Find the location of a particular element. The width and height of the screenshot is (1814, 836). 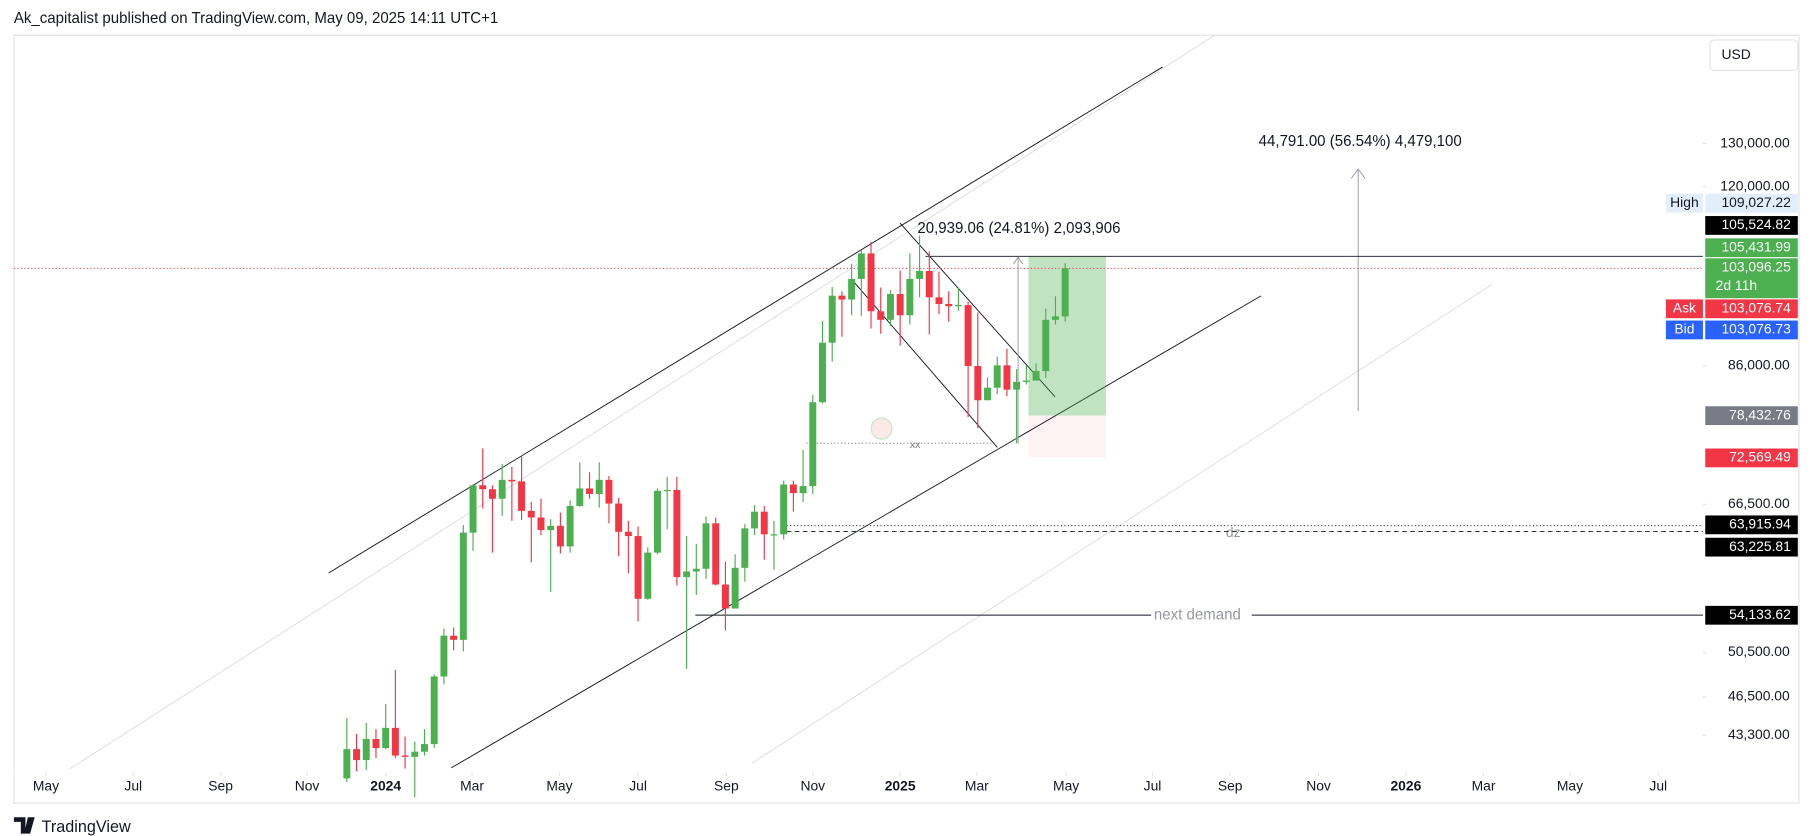

y-tick-label: 120,000.00 is located at coordinates (1755, 185).